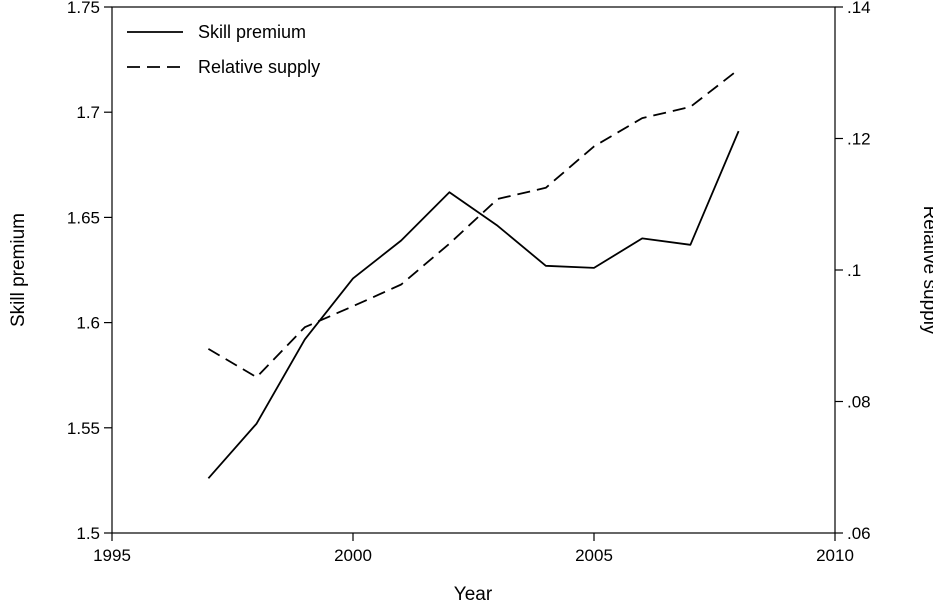 The image size is (933, 605). What do you see at coordinates (473, 594) in the screenshot?
I see `x-axis-title: Year` at bounding box center [473, 594].